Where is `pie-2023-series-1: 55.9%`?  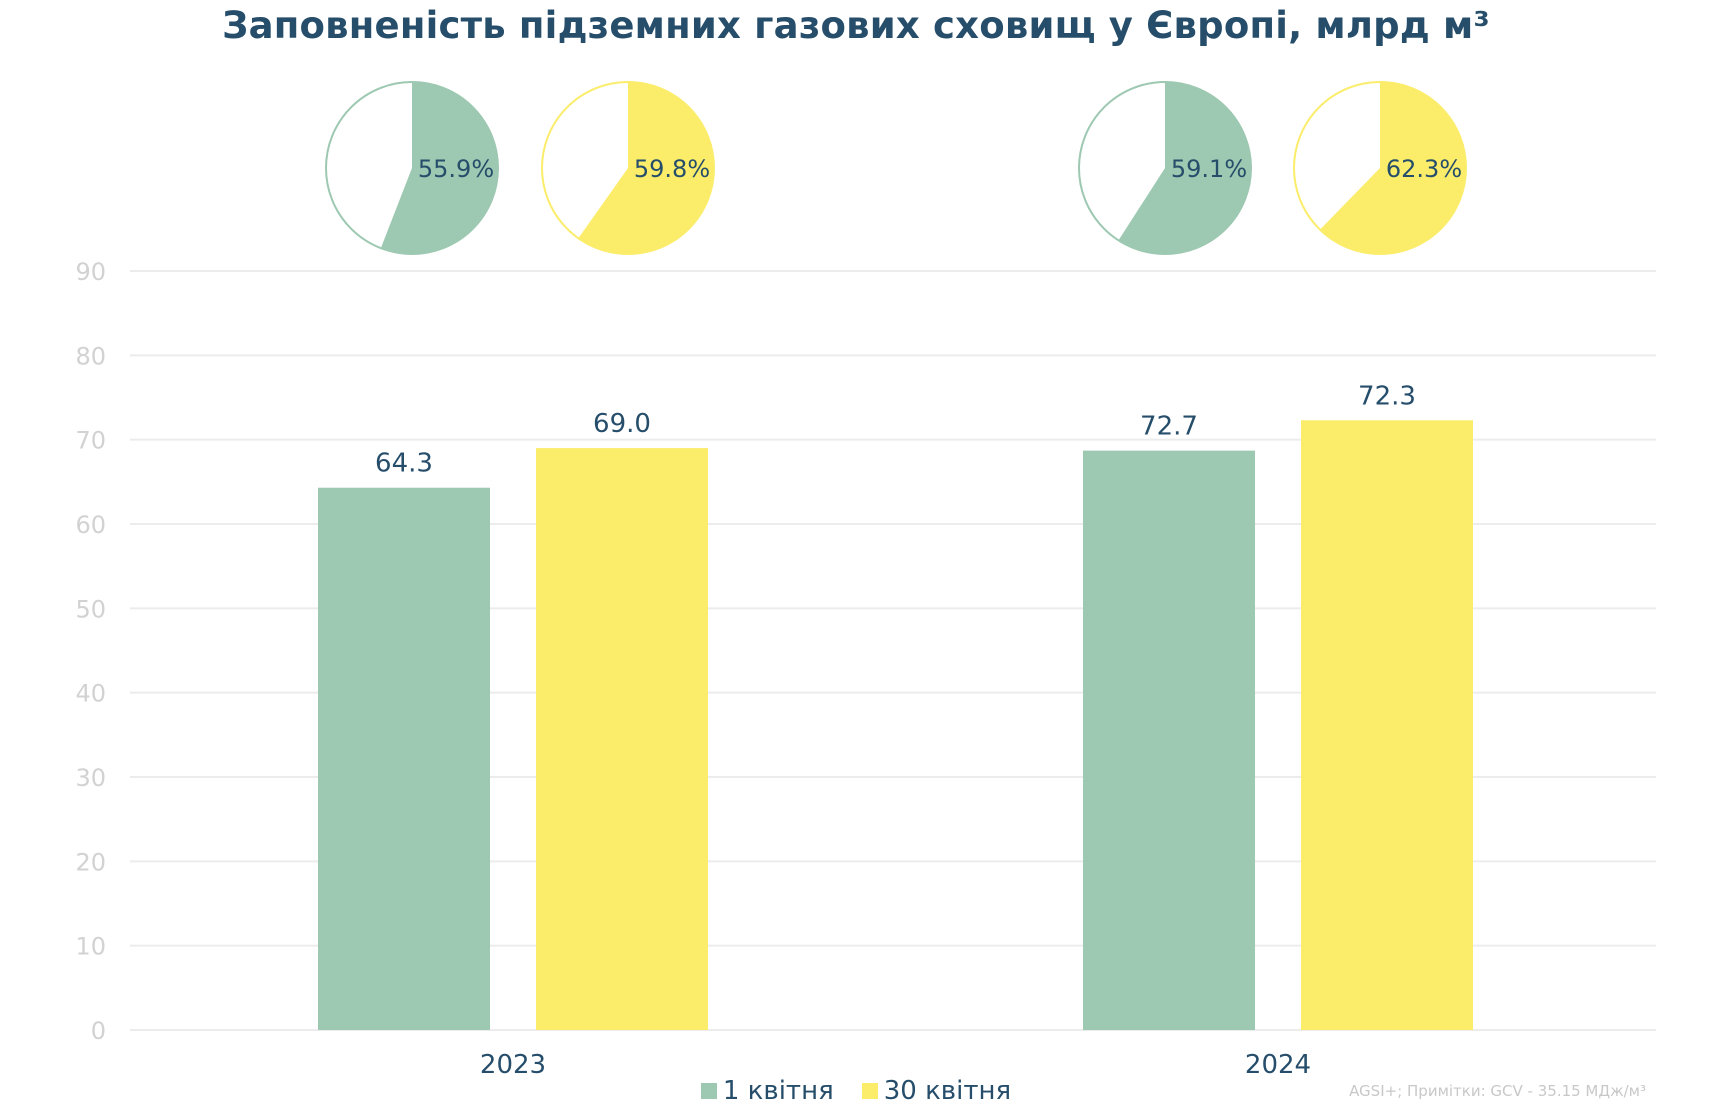 pie-2023-series-1: 55.9% is located at coordinates (412, 168).